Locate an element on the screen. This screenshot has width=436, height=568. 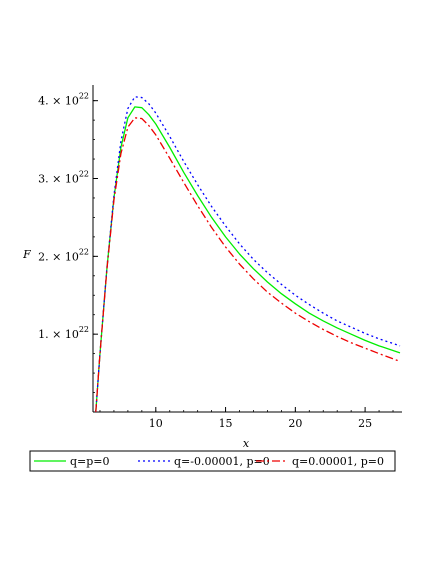
legend-box is located at coordinates (212, 461).